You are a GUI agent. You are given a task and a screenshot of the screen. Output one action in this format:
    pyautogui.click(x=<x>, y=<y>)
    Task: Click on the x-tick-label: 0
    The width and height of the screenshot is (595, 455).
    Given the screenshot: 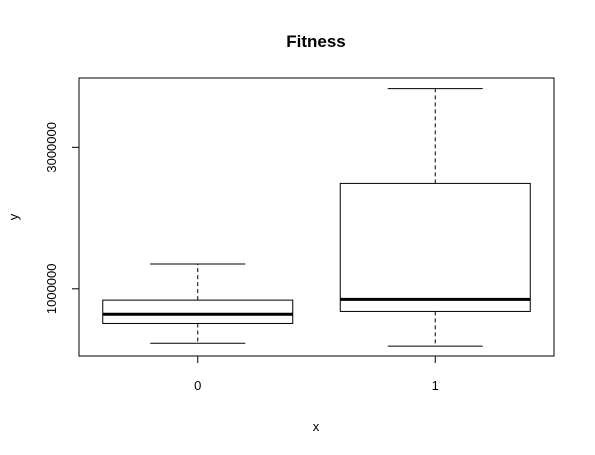 What is the action you would take?
    pyautogui.click(x=197, y=385)
    